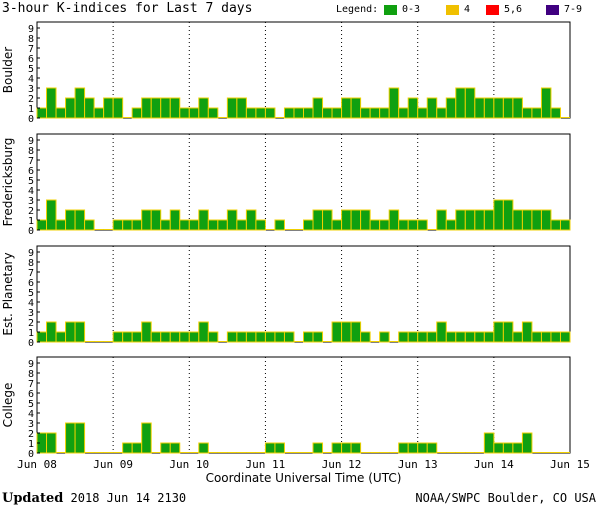 The image size is (600, 510). What do you see at coordinates (342, 464) in the screenshot?
I see `x-tick-label: Jun 12` at bounding box center [342, 464].